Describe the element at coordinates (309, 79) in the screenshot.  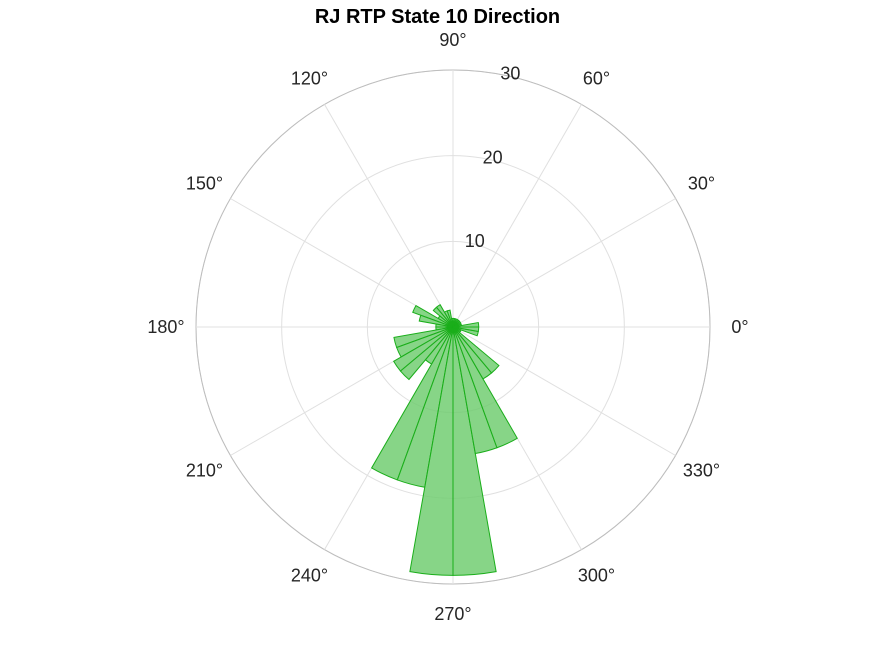
I see `angle-label-120: 120°` at that location.